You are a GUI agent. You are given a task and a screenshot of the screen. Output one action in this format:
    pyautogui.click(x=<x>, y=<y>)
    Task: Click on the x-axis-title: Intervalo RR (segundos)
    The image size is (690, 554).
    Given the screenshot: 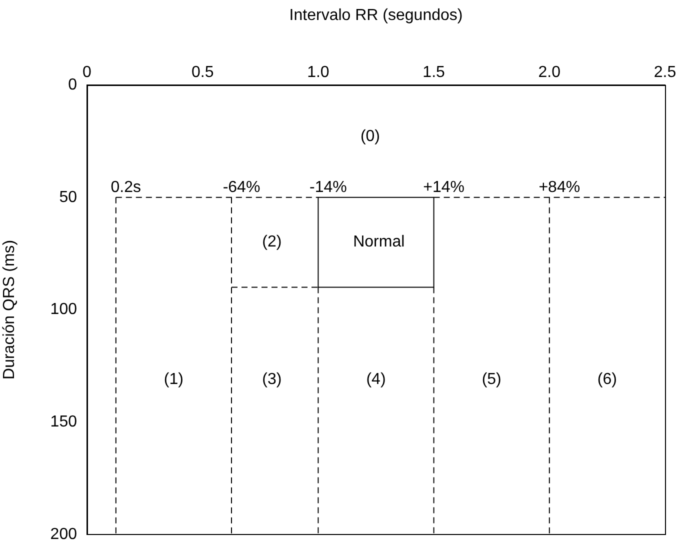 What is the action you would take?
    pyautogui.click(x=376, y=15)
    